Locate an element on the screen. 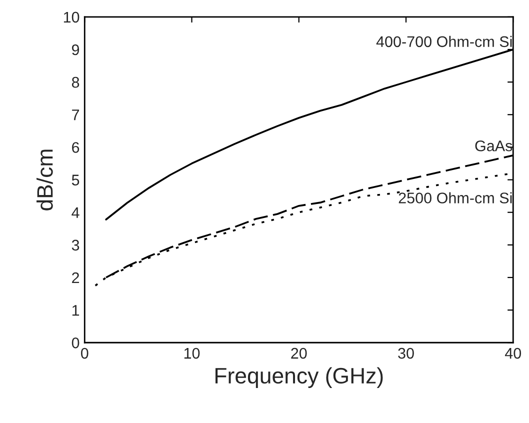 The height and width of the screenshot is (423, 529). annotation: 400-700 Ohm-cm Si is located at coordinates (444, 42).